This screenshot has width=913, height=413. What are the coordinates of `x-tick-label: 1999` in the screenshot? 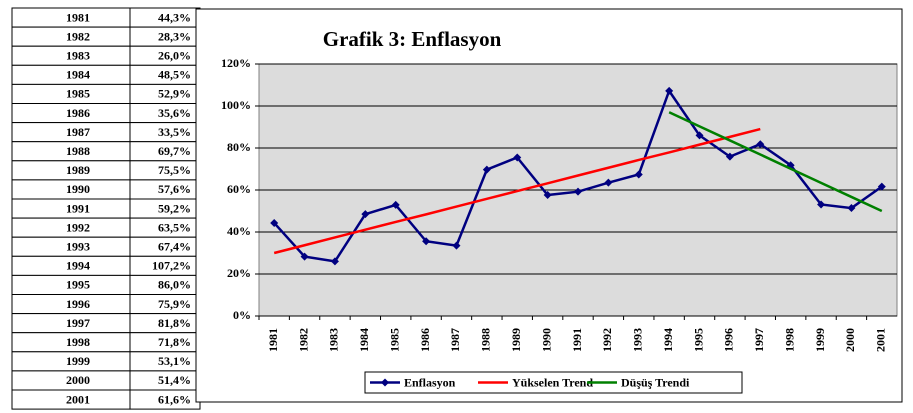 It's located at (820, 340).